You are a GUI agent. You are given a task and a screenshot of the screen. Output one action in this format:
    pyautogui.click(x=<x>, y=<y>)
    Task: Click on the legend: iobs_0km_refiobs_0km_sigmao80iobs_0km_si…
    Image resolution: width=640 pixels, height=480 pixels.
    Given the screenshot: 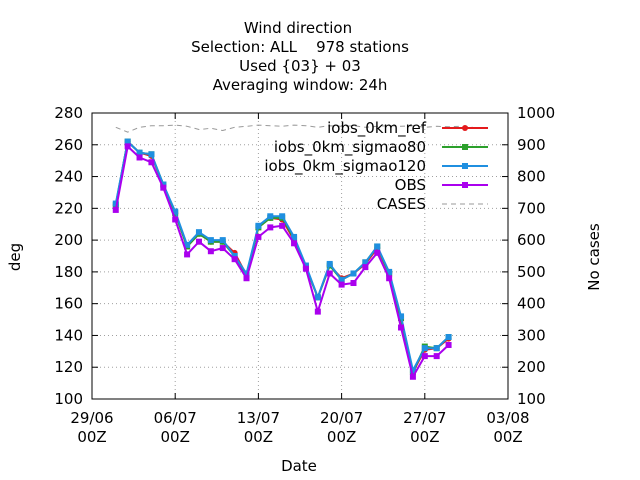 What is the action you would take?
    pyautogui.click(x=376, y=166)
    